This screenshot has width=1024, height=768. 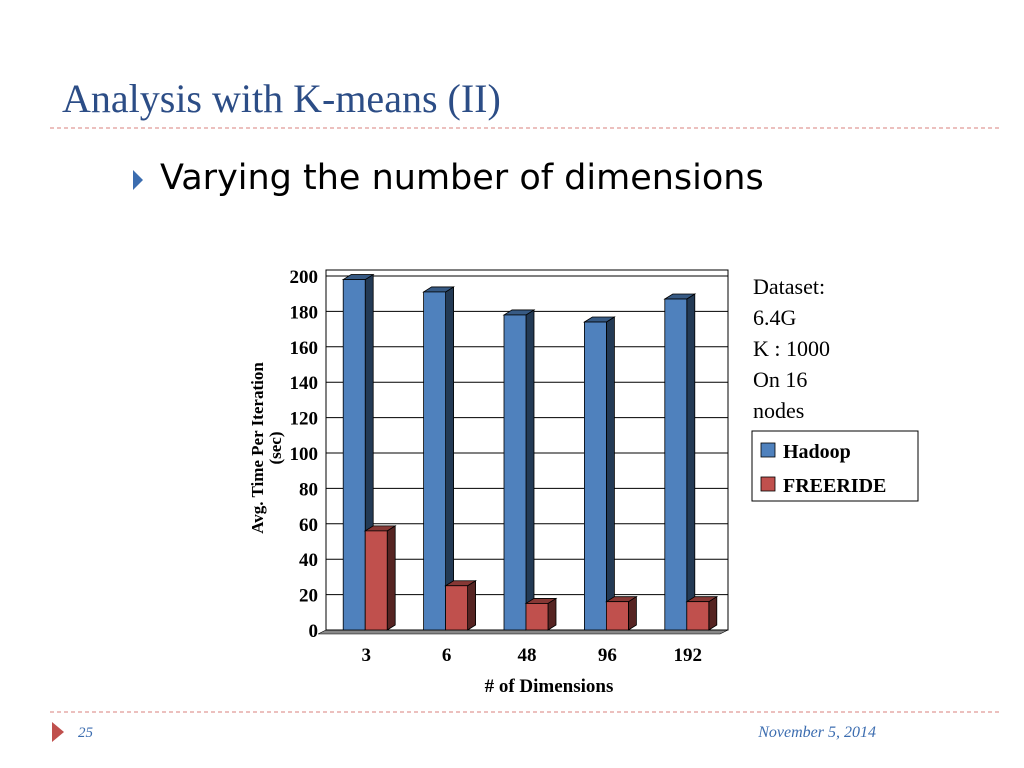 I want to click on y-axis-title-line: Avg. Time Per Iteration, so click(x=257, y=448).